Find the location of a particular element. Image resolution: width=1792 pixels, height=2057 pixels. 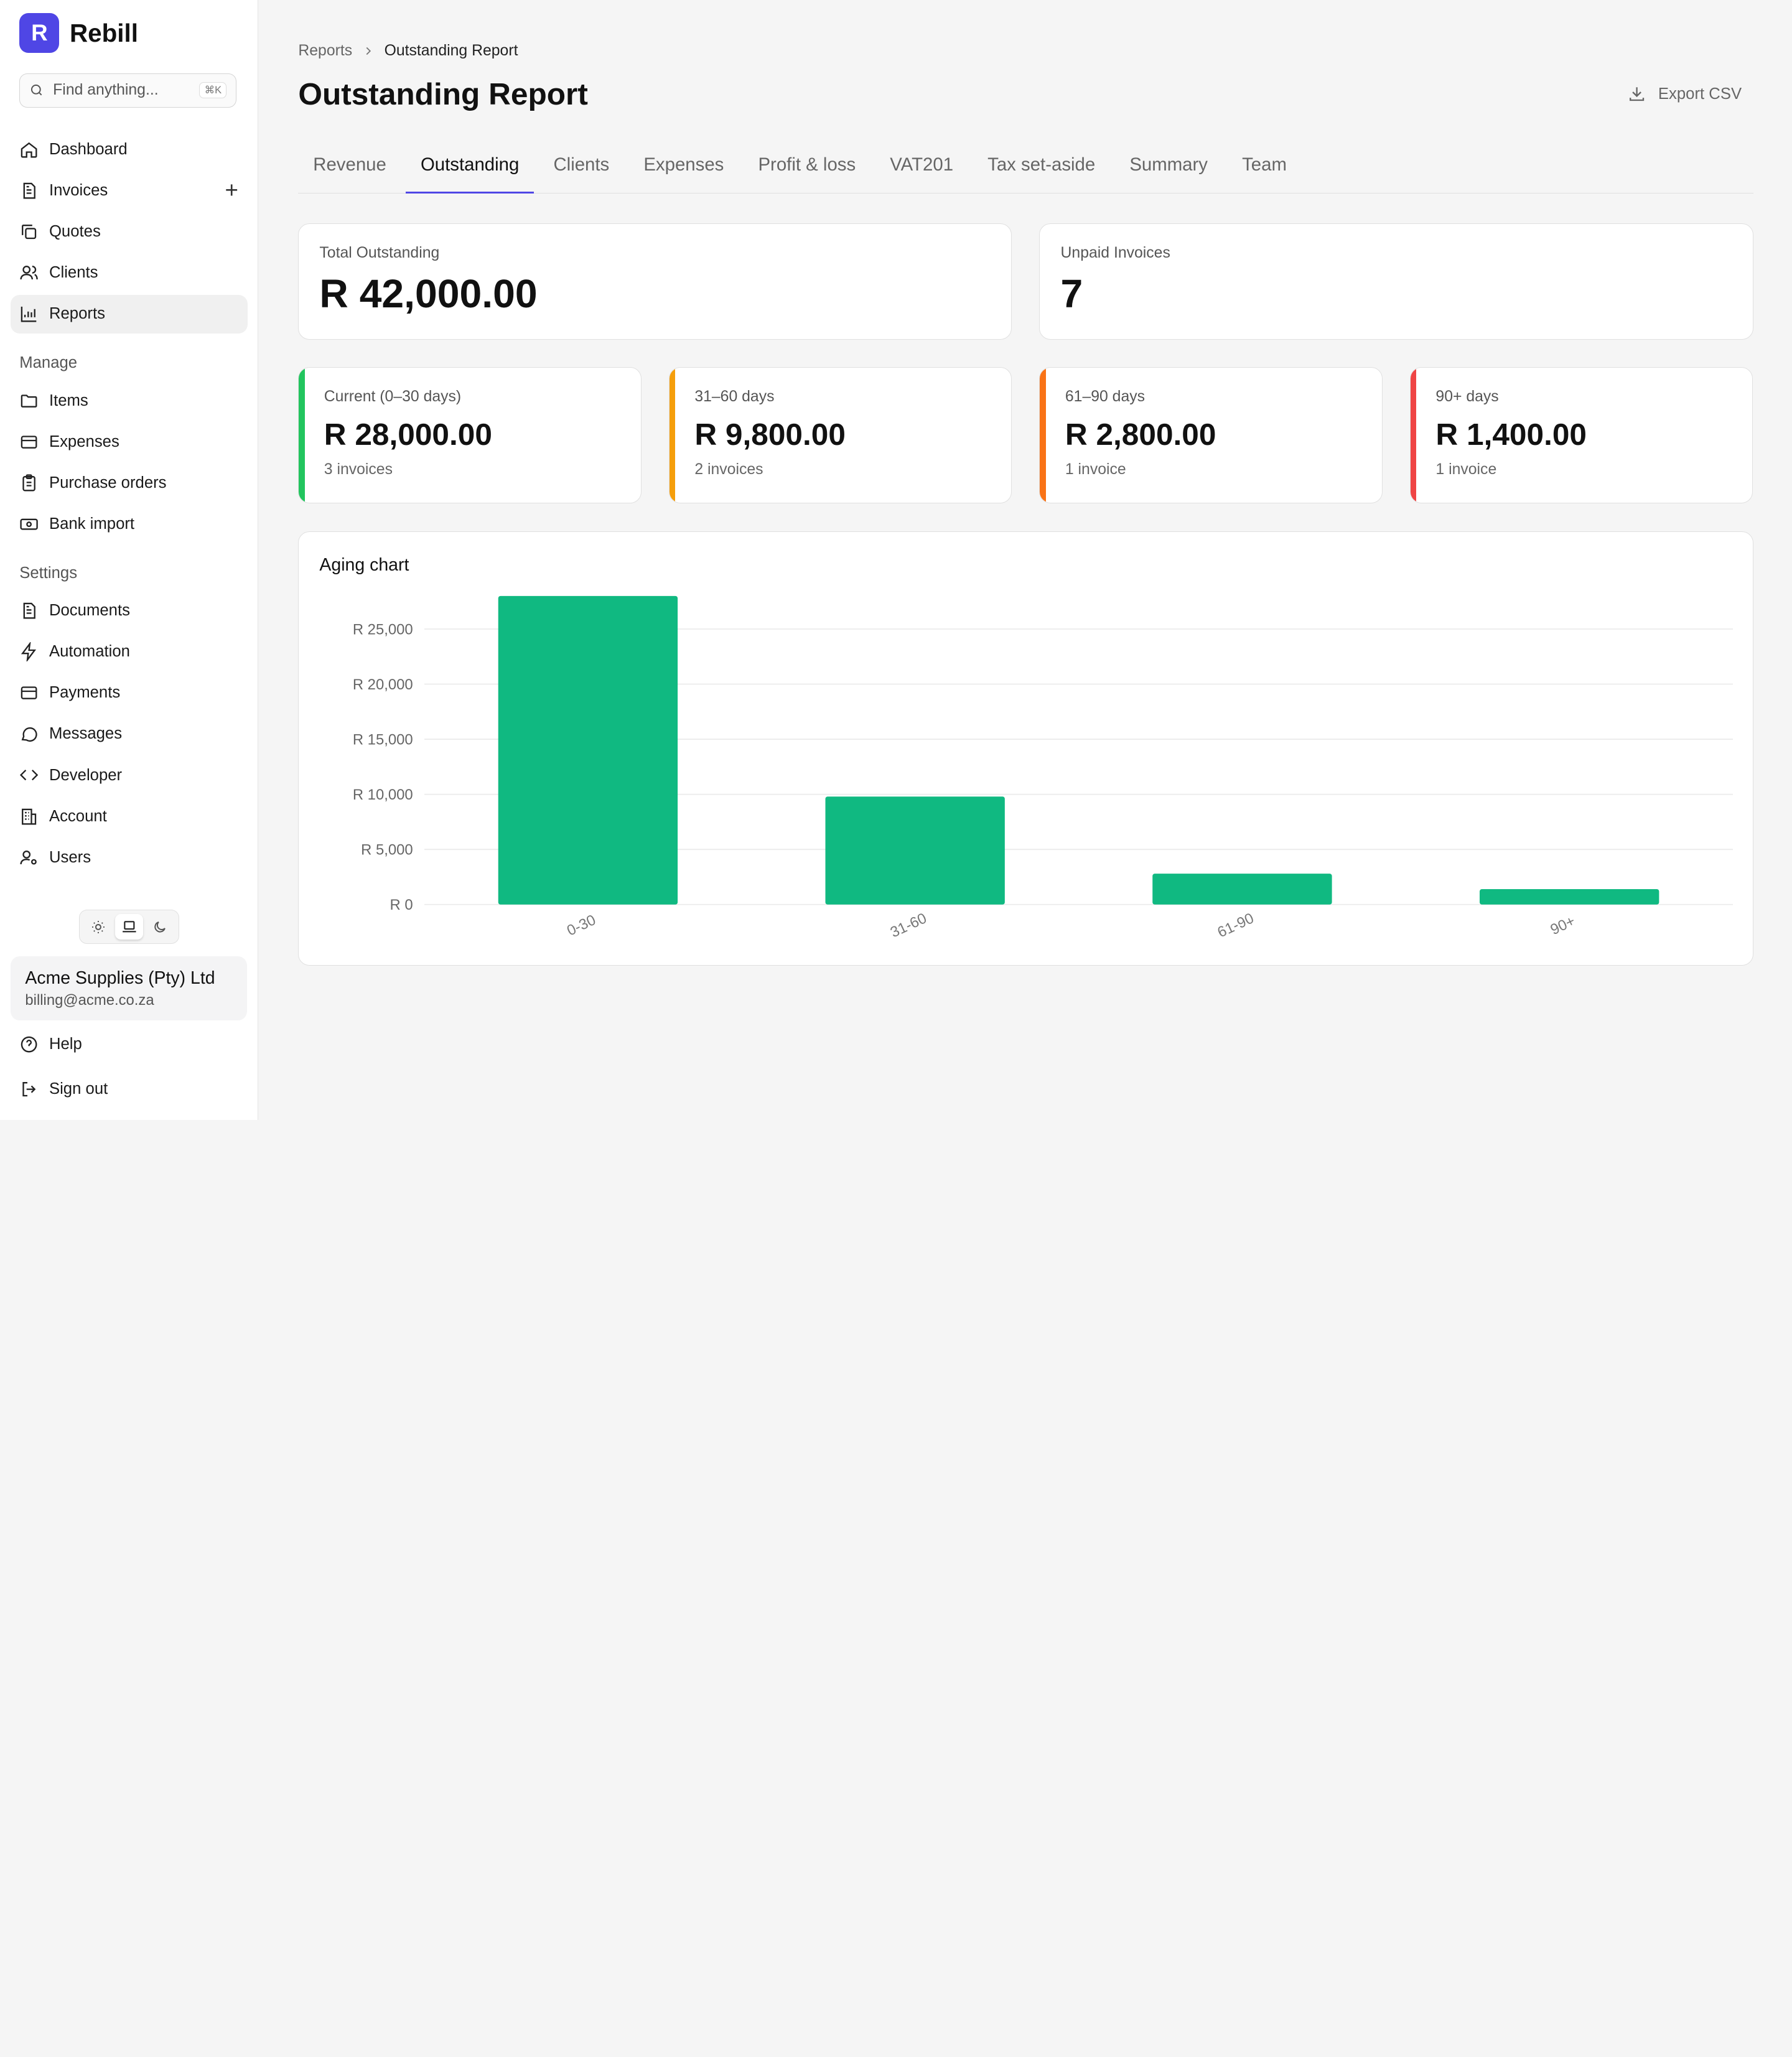

unpaid-invoices-label: Unpaid Invoices is located at coordinates (1115, 252).